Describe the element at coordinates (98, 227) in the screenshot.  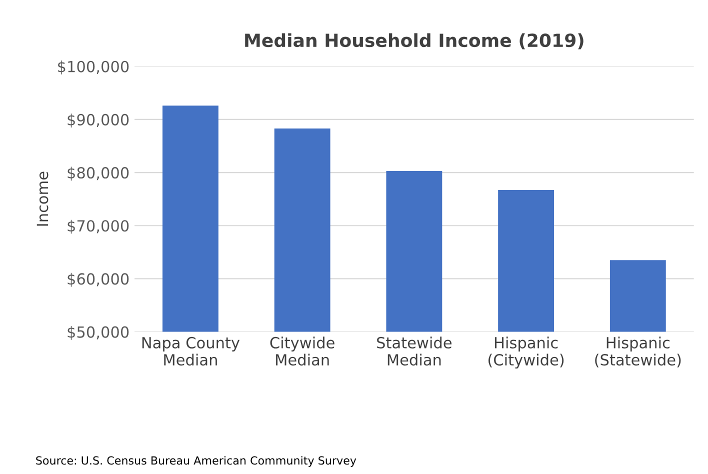
I see `y-tick-label: $70,000` at that location.